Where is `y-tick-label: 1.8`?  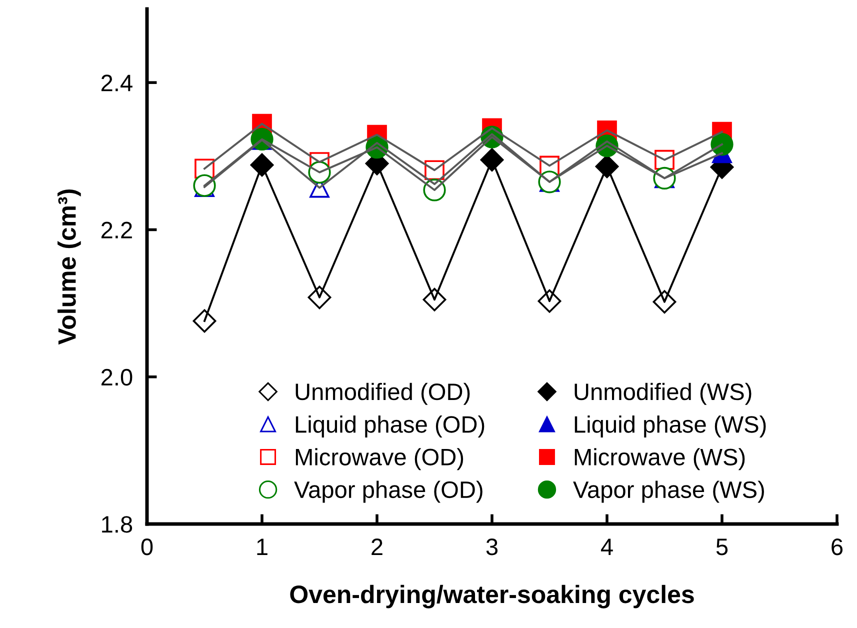 y-tick-label: 1.8 is located at coordinates (117, 524).